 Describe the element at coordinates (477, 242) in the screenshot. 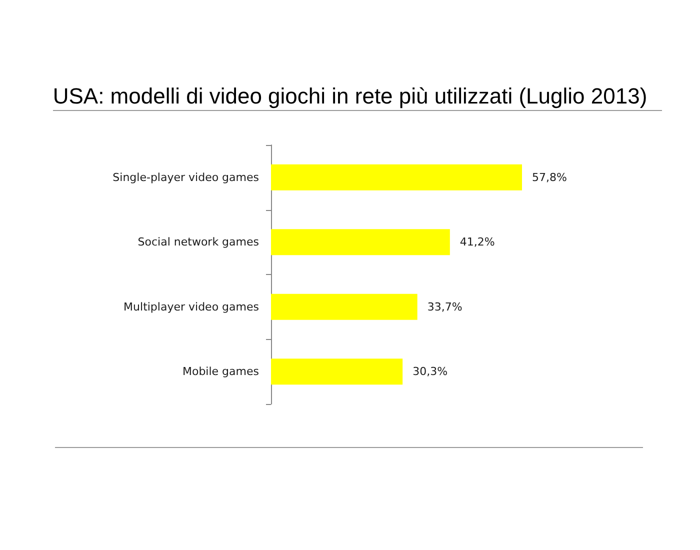

I see `data-label: 41,2%` at that location.